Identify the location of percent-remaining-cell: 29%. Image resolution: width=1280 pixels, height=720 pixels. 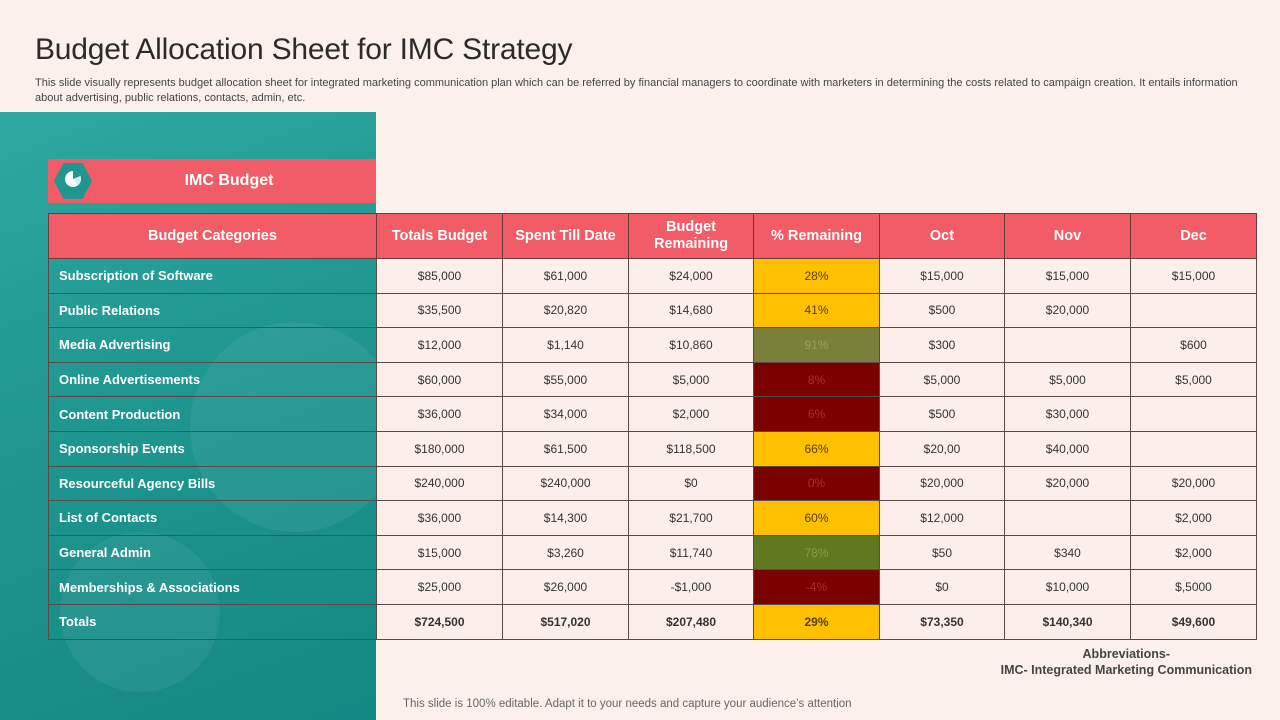
(816, 621).